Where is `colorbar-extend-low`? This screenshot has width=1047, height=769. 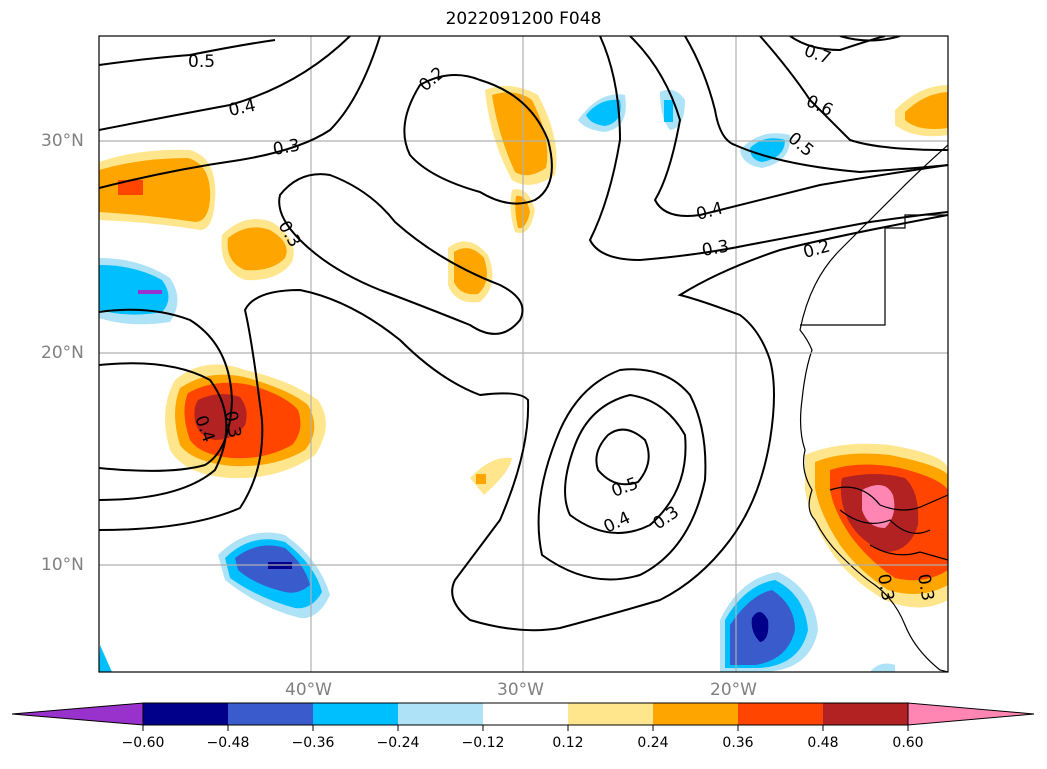 colorbar-extend-low is located at coordinates (77, 714).